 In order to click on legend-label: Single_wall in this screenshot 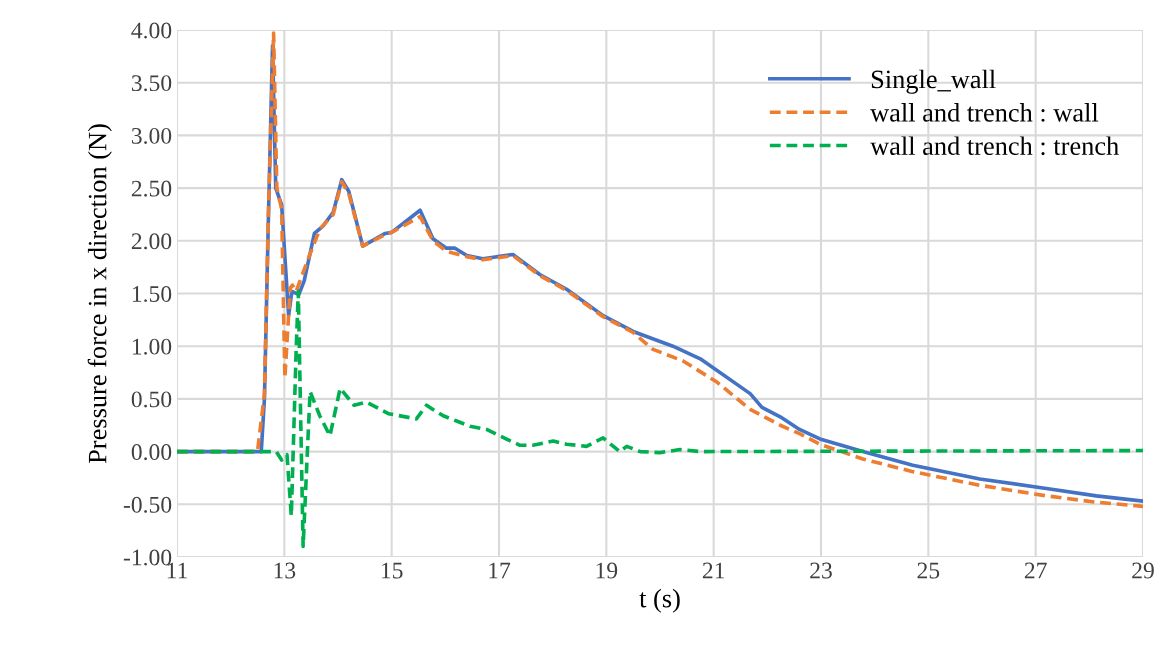, I will do `click(933, 81)`.